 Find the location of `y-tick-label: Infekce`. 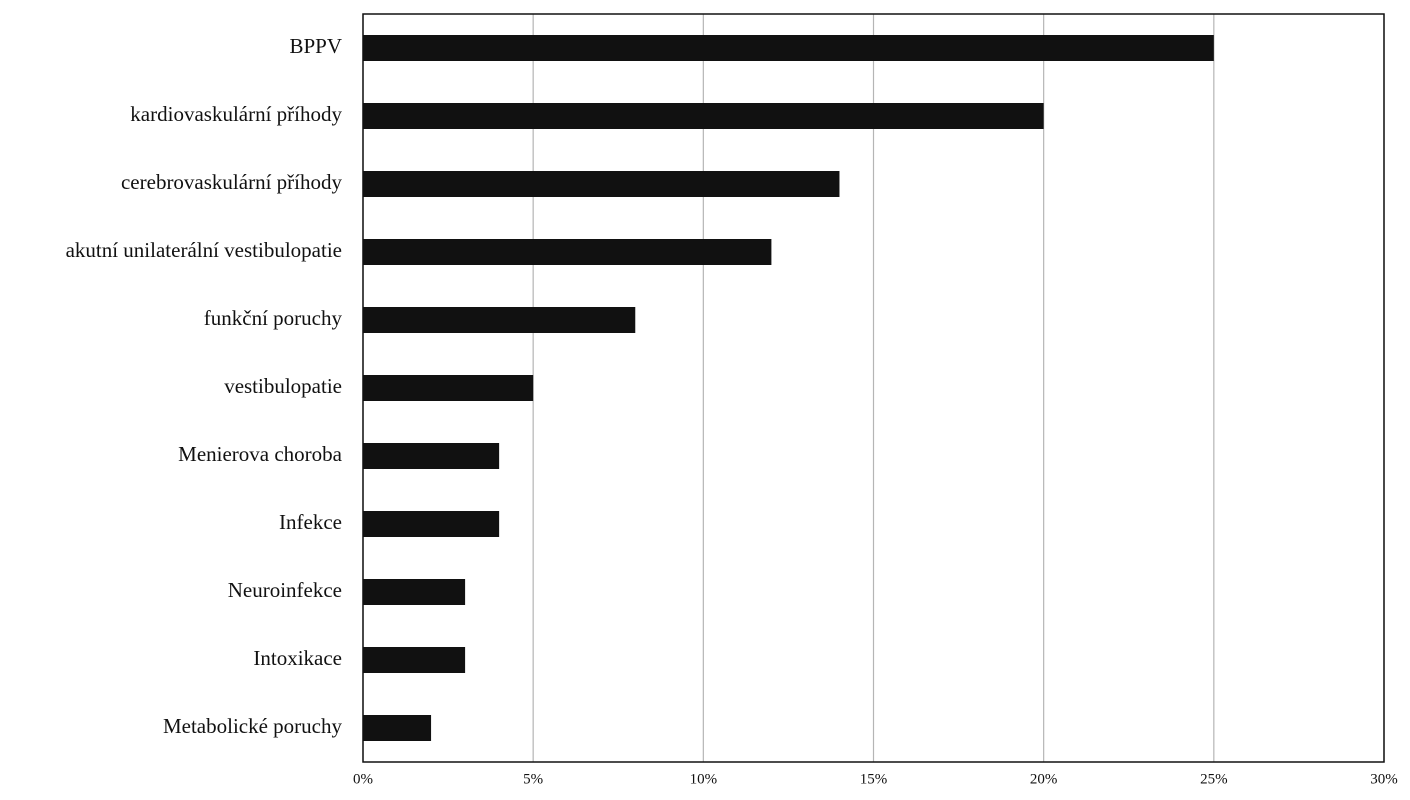

y-tick-label: Infekce is located at coordinates (310, 522).